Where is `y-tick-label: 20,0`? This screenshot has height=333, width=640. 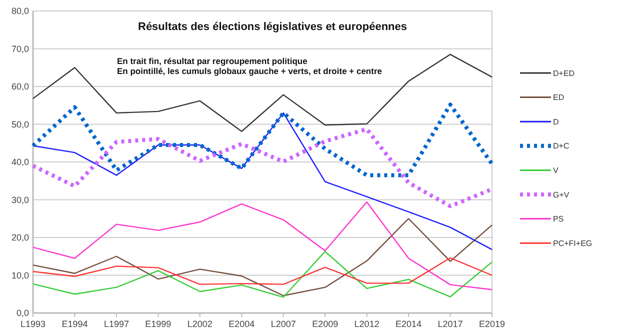
y-tick-label: 20,0 is located at coordinates (20, 237).